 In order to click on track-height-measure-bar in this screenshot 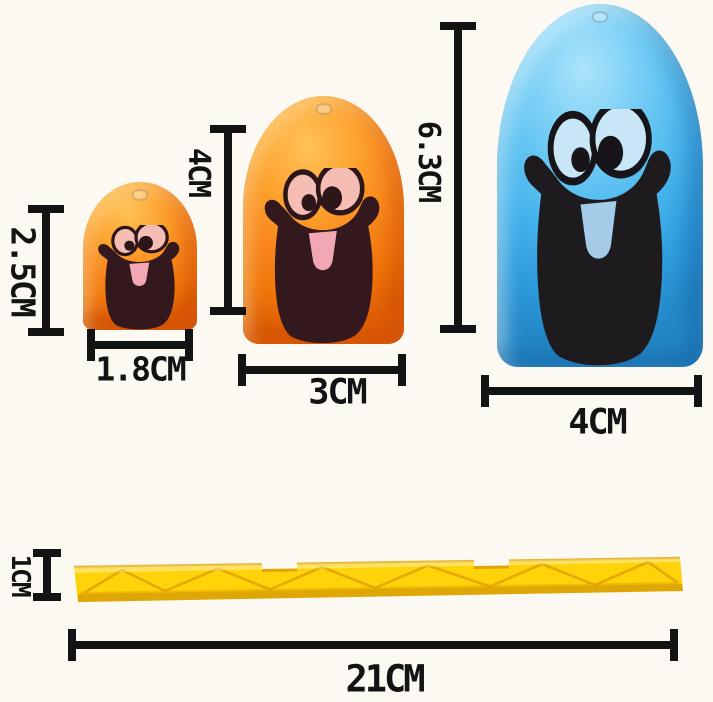, I will do `click(47, 575)`.